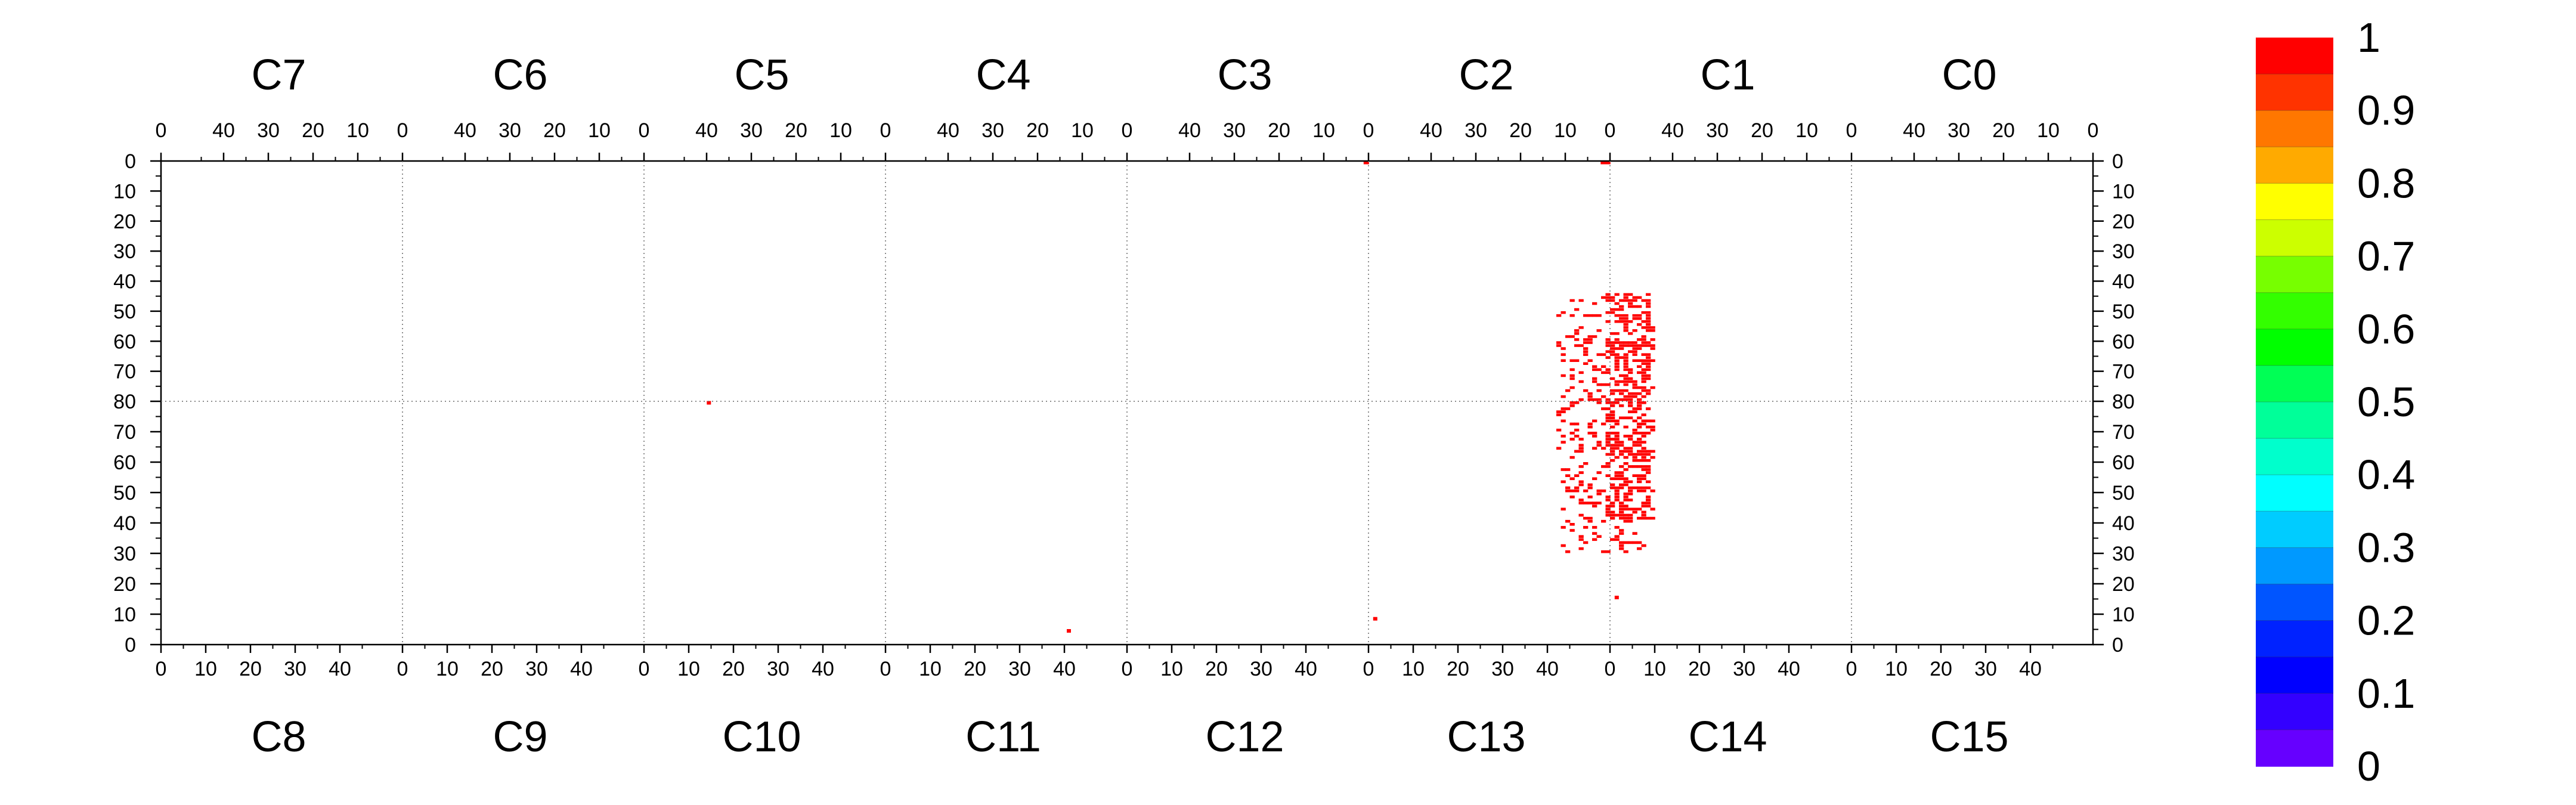 This screenshot has height=805, width=2576. I want to click on top-chip-label: C4, so click(1003, 75).